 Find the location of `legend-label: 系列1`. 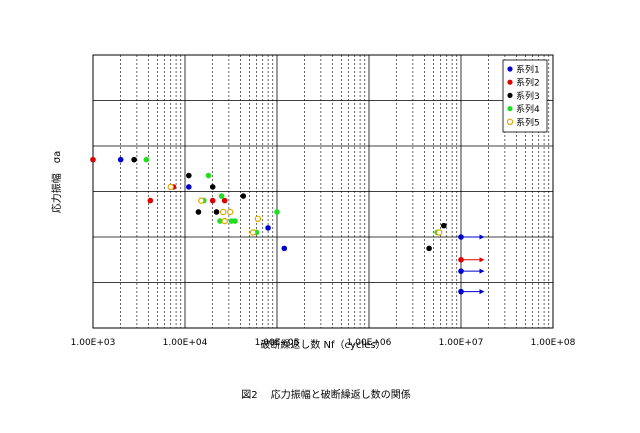

legend-label: 系列1 is located at coordinates (528, 70).